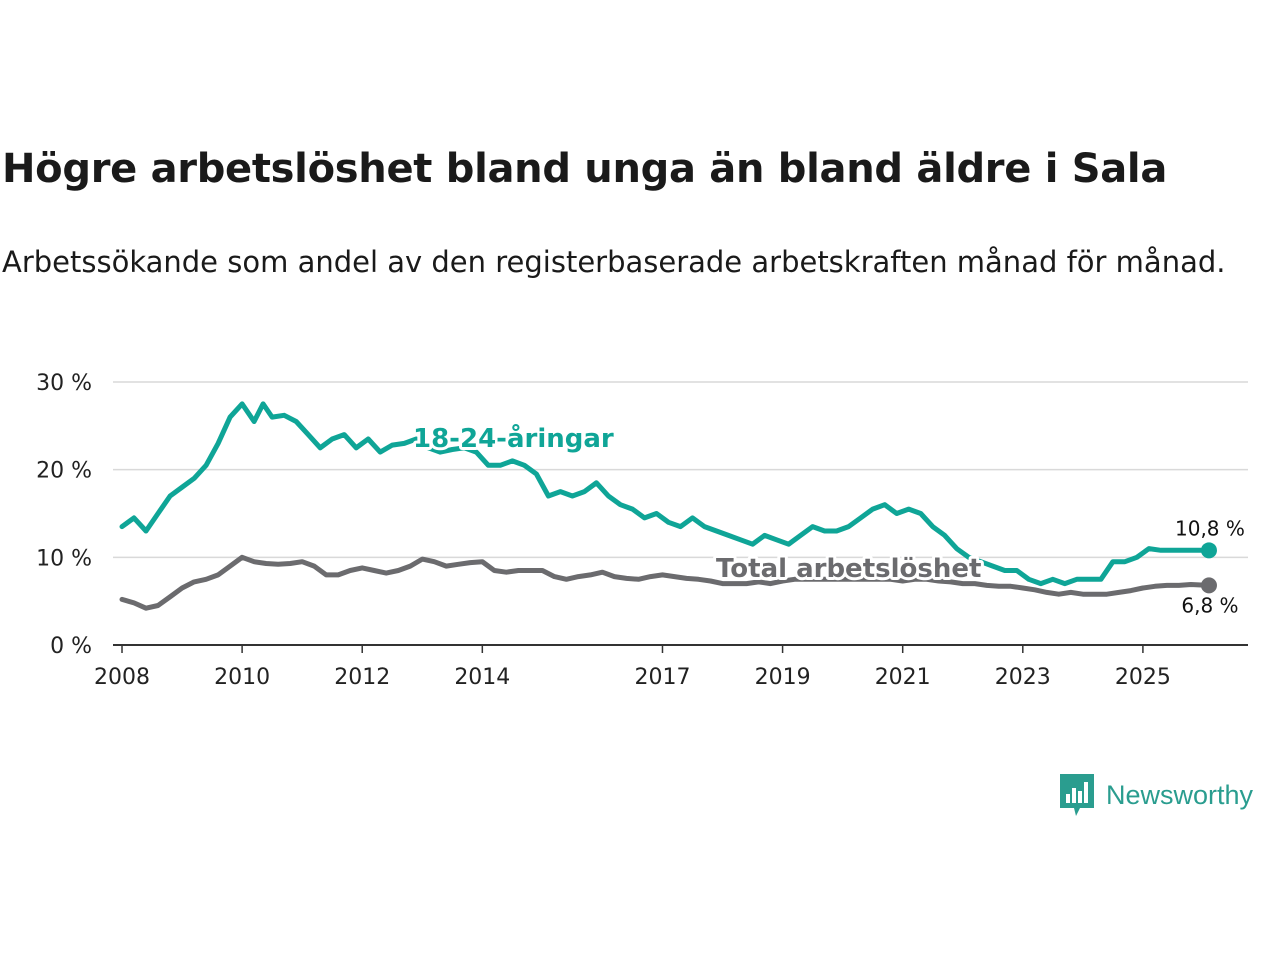 This screenshot has width=1280, height=960. I want to click on x-tick-label: 2019, so click(783, 677).